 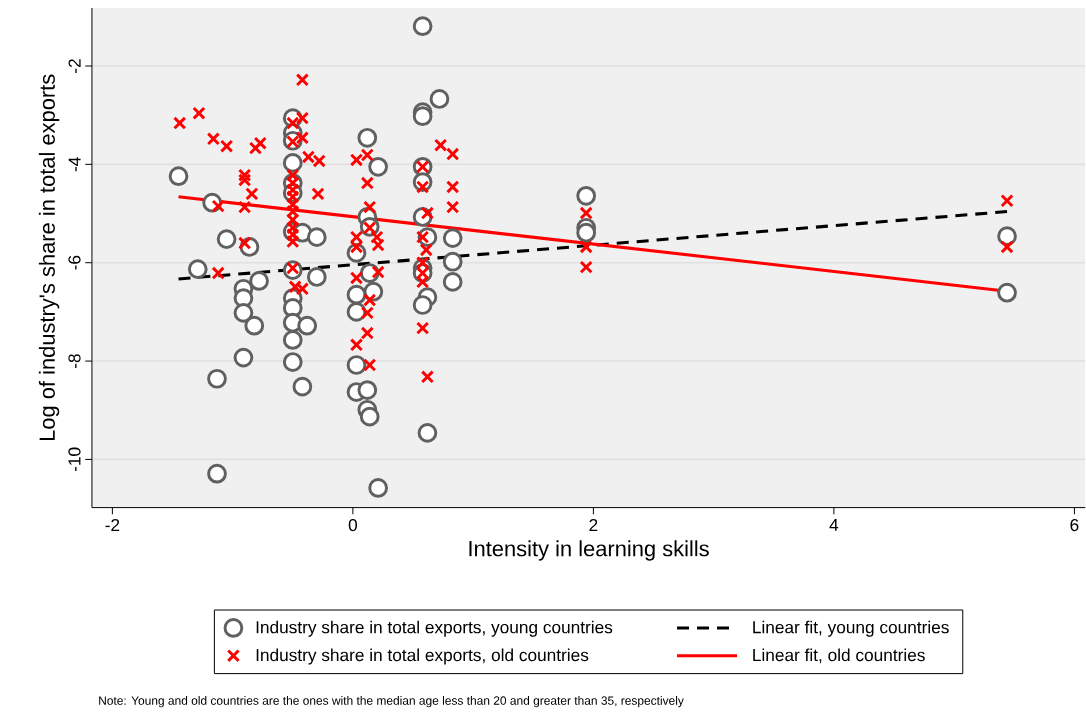 What do you see at coordinates (851, 628) in the screenshot?
I see `legend-label: Linear fit, young countries` at bounding box center [851, 628].